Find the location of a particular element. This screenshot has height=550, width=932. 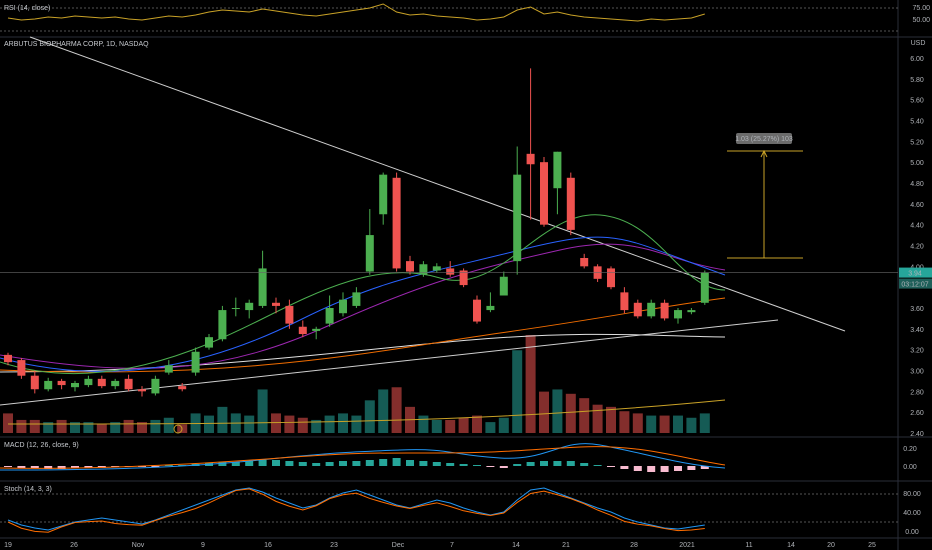

price-tick: 2.60 is located at coordinates (917, 413).